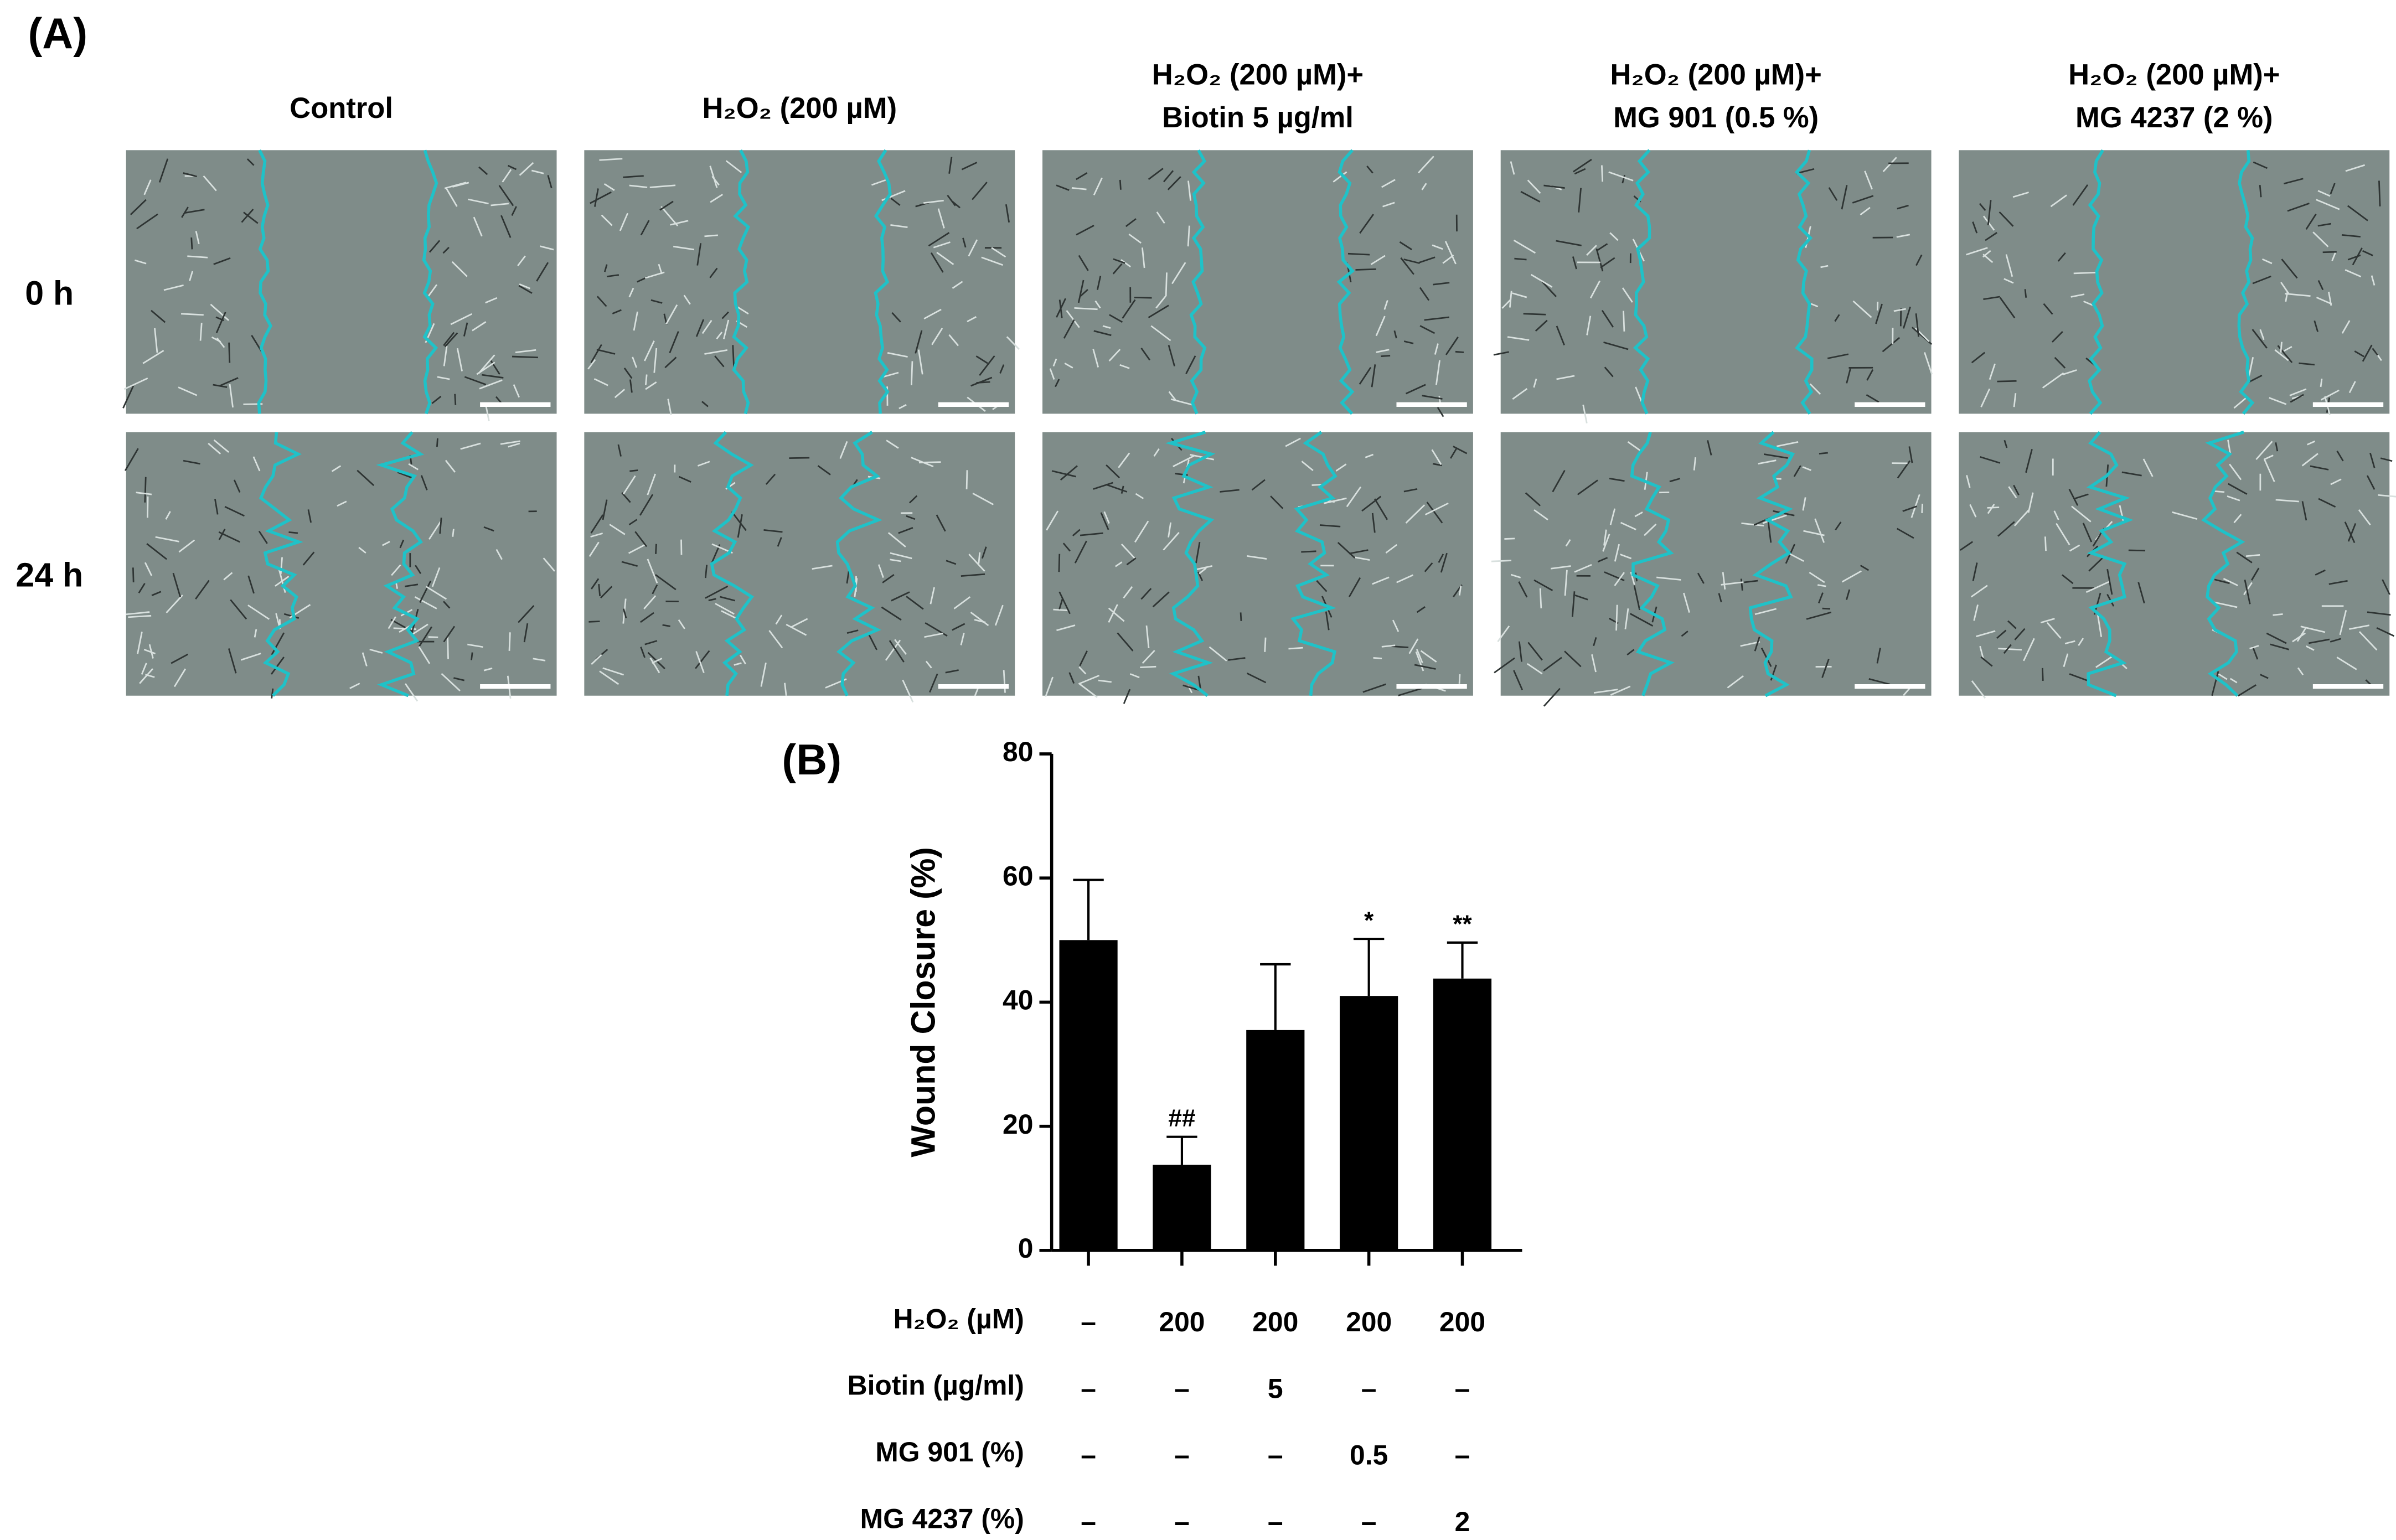  I want to click on bar, so click(1369, 1123).